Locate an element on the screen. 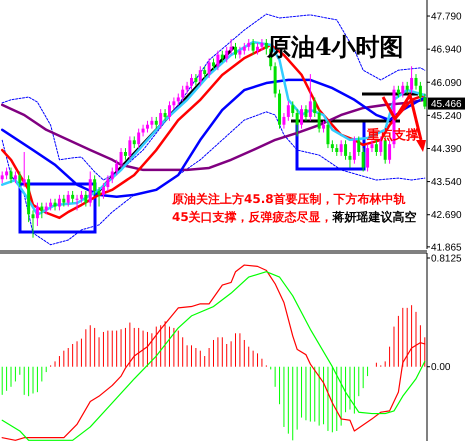  annotation: 45关口支撑，反弹疲态尽显， is located at coordinates (252, 217).